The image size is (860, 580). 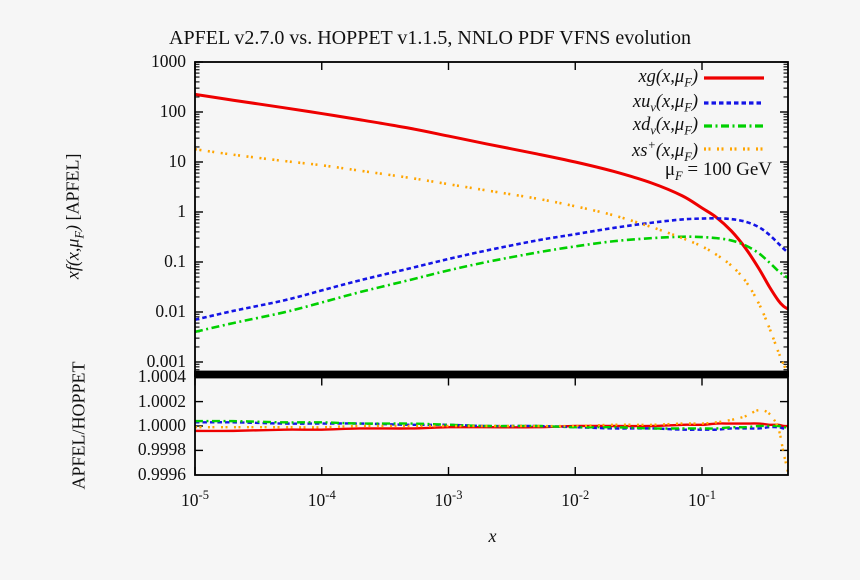 I want to click on legend-label-xsp: xs+(x,μF), so click(x=665, y=151).